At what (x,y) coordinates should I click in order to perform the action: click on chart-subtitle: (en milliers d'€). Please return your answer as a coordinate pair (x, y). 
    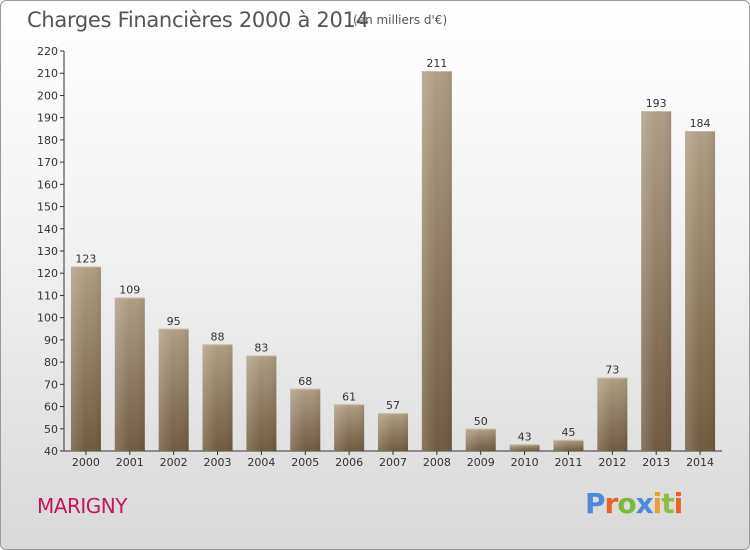
    Looking at the image, I should click on (400, 20).